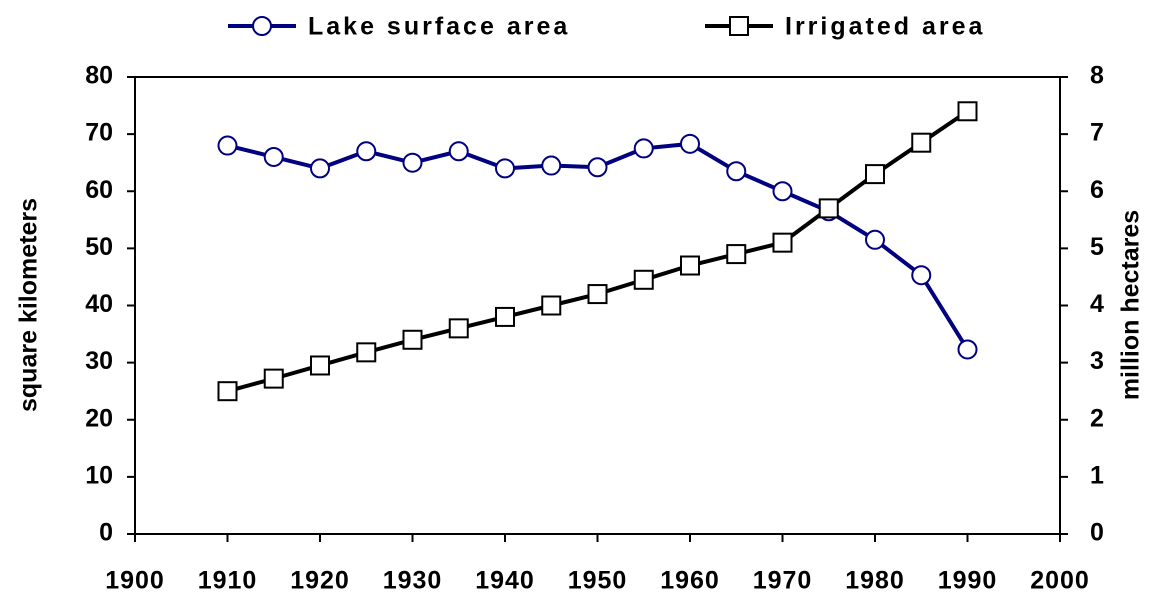 Image resolution: width=1159 pixels, height=600 pixels. I want to click on y2-tick-label: 1, so click(1097, 475).